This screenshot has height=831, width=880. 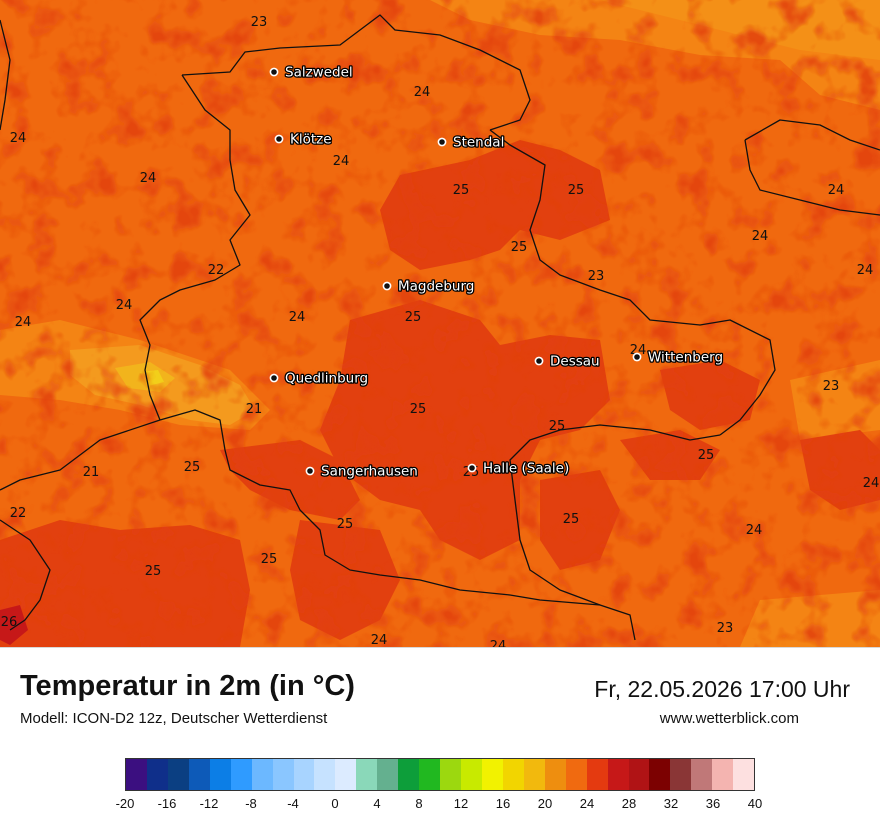 I want to click on legend-tick-label: 0, so click(x=335, y=803).